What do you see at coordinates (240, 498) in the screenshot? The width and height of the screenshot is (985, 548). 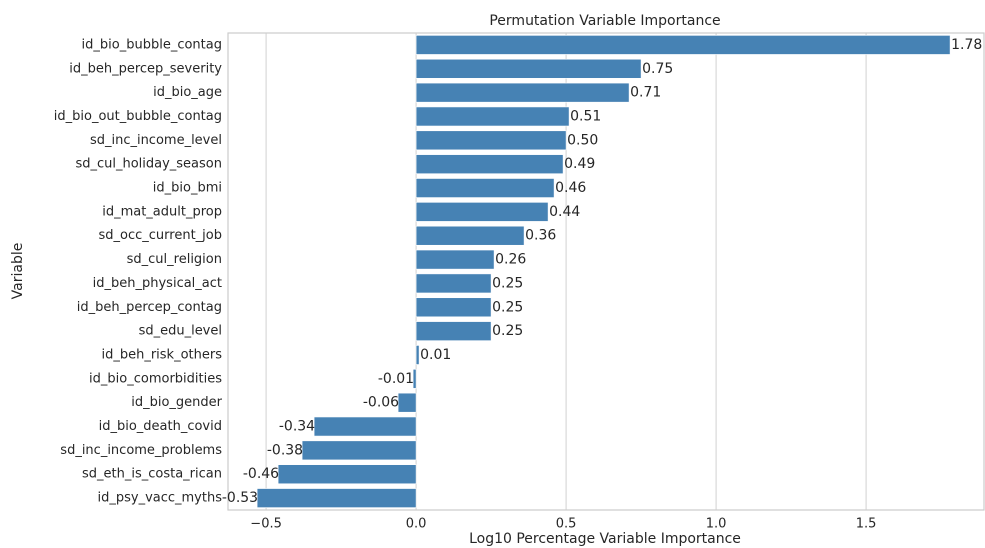 I see `value-label: -0.53` at bounding box center [240, 498].